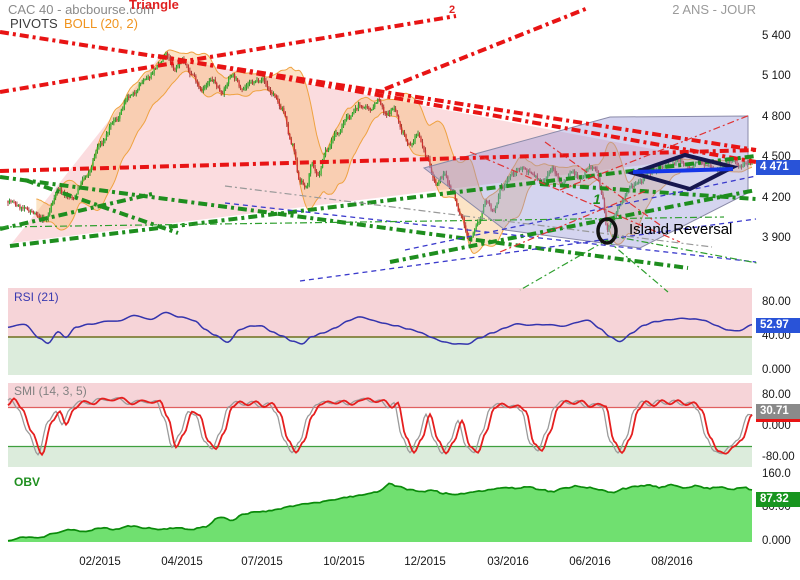 The image size is (800, 580). What do you see at coordinates (776, 117) in the screenshot?
I see `price-axis-tick: 4 800` at bounding box center [776, 117].